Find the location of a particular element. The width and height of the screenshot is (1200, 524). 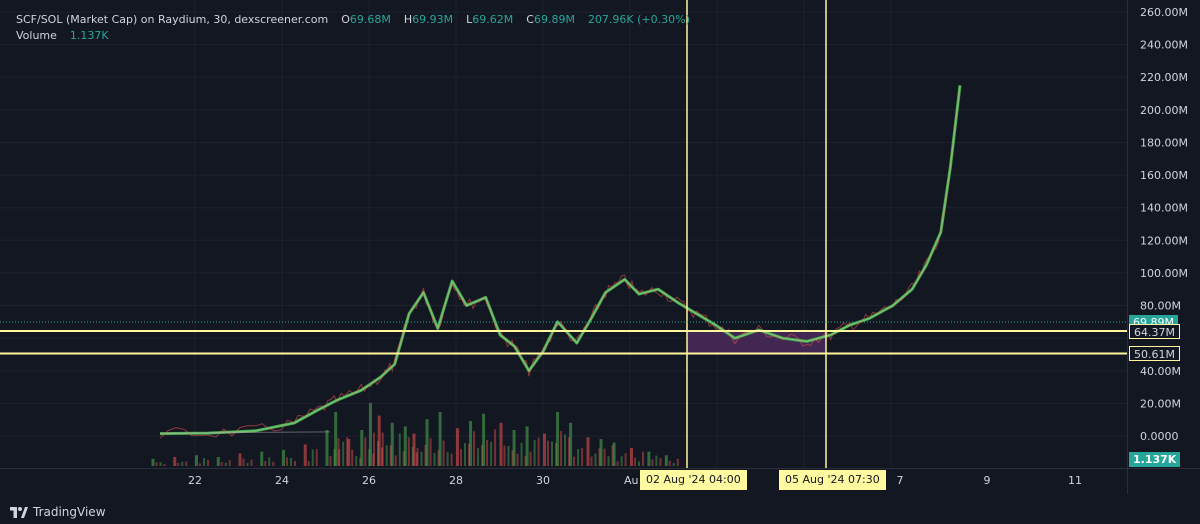

tradingview-logo: TradingView is located at coordinates (58, 512).